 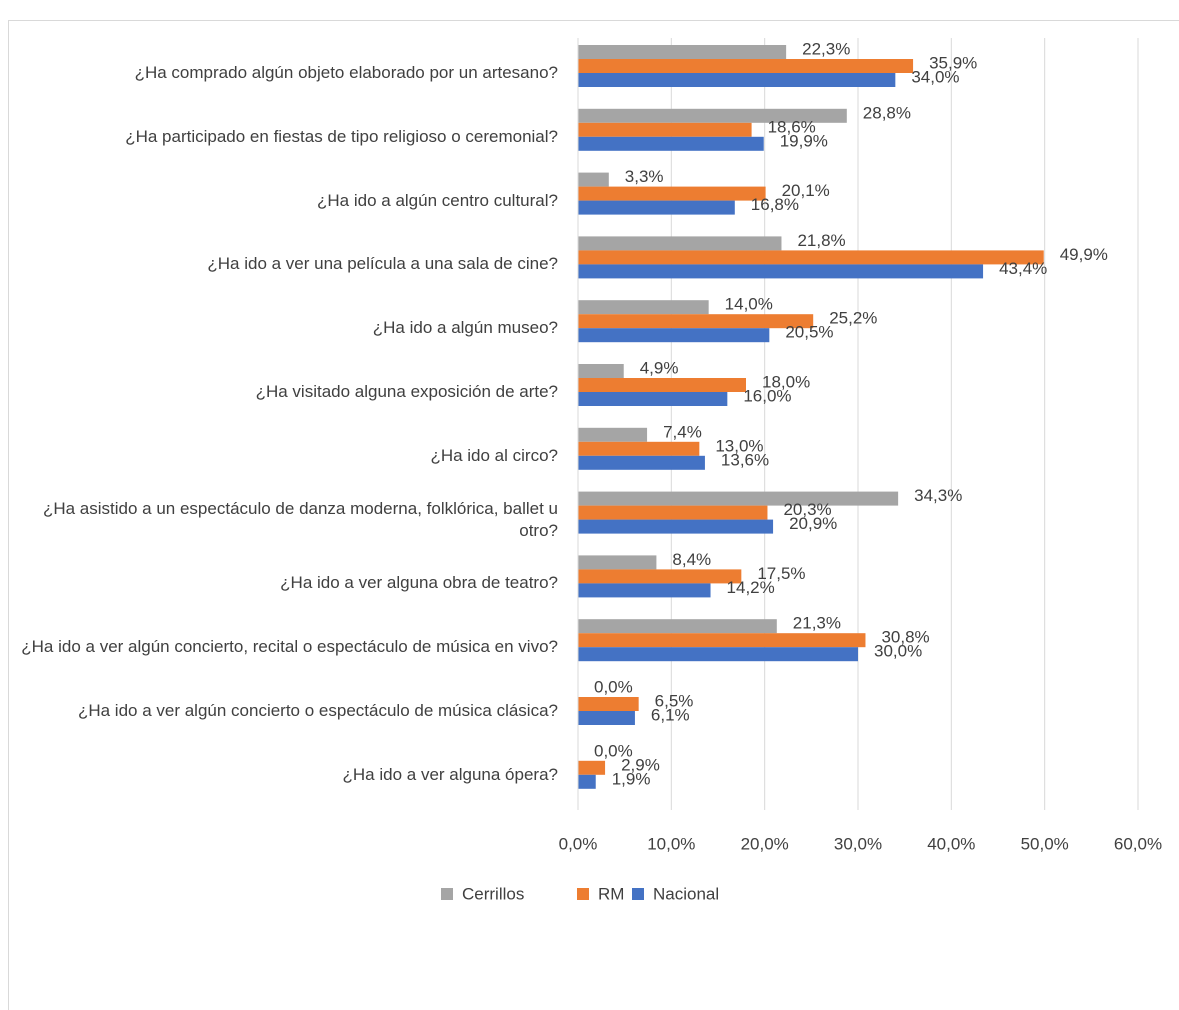 I want to click on data-label: 35,9%, so click(x=953, y=62).